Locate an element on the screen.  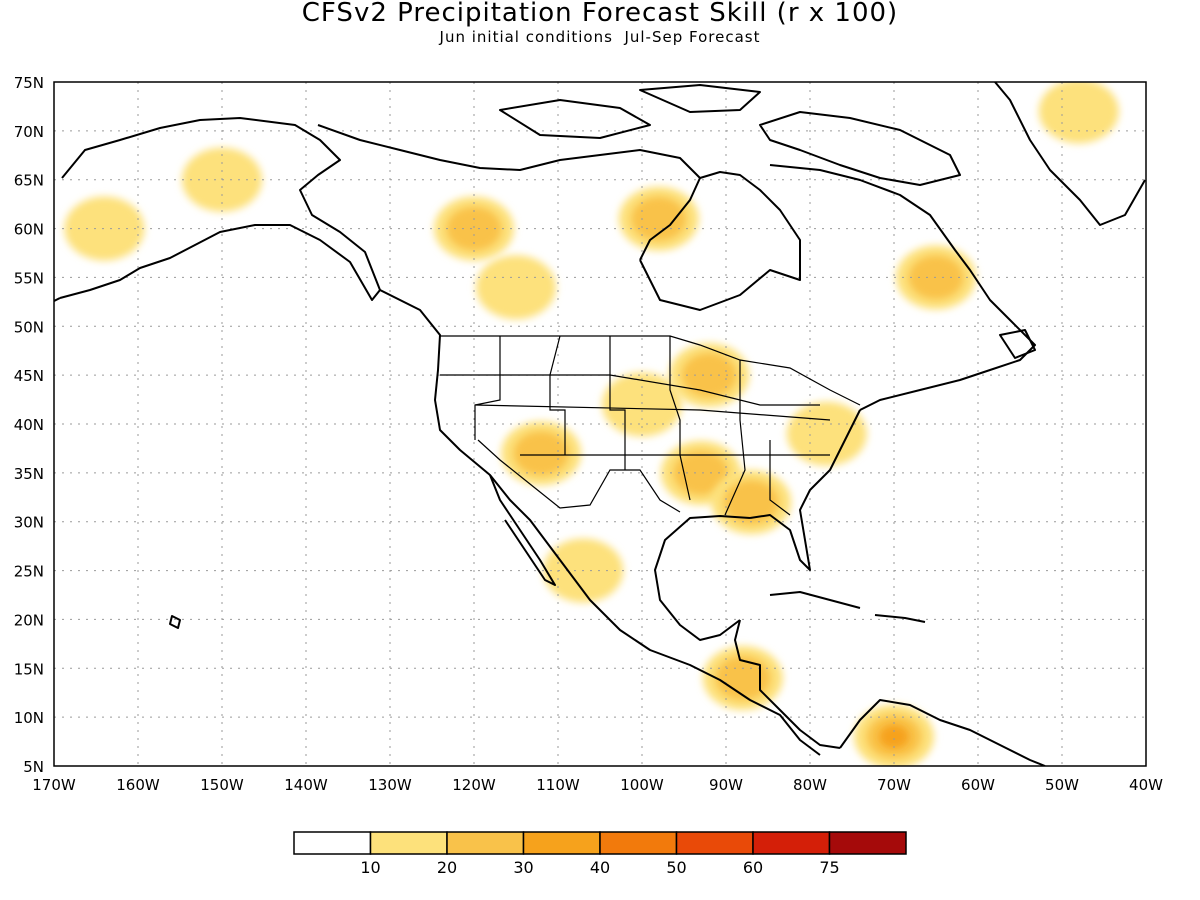
lon-tick-label: 130W is located at coordinates (390, 785).